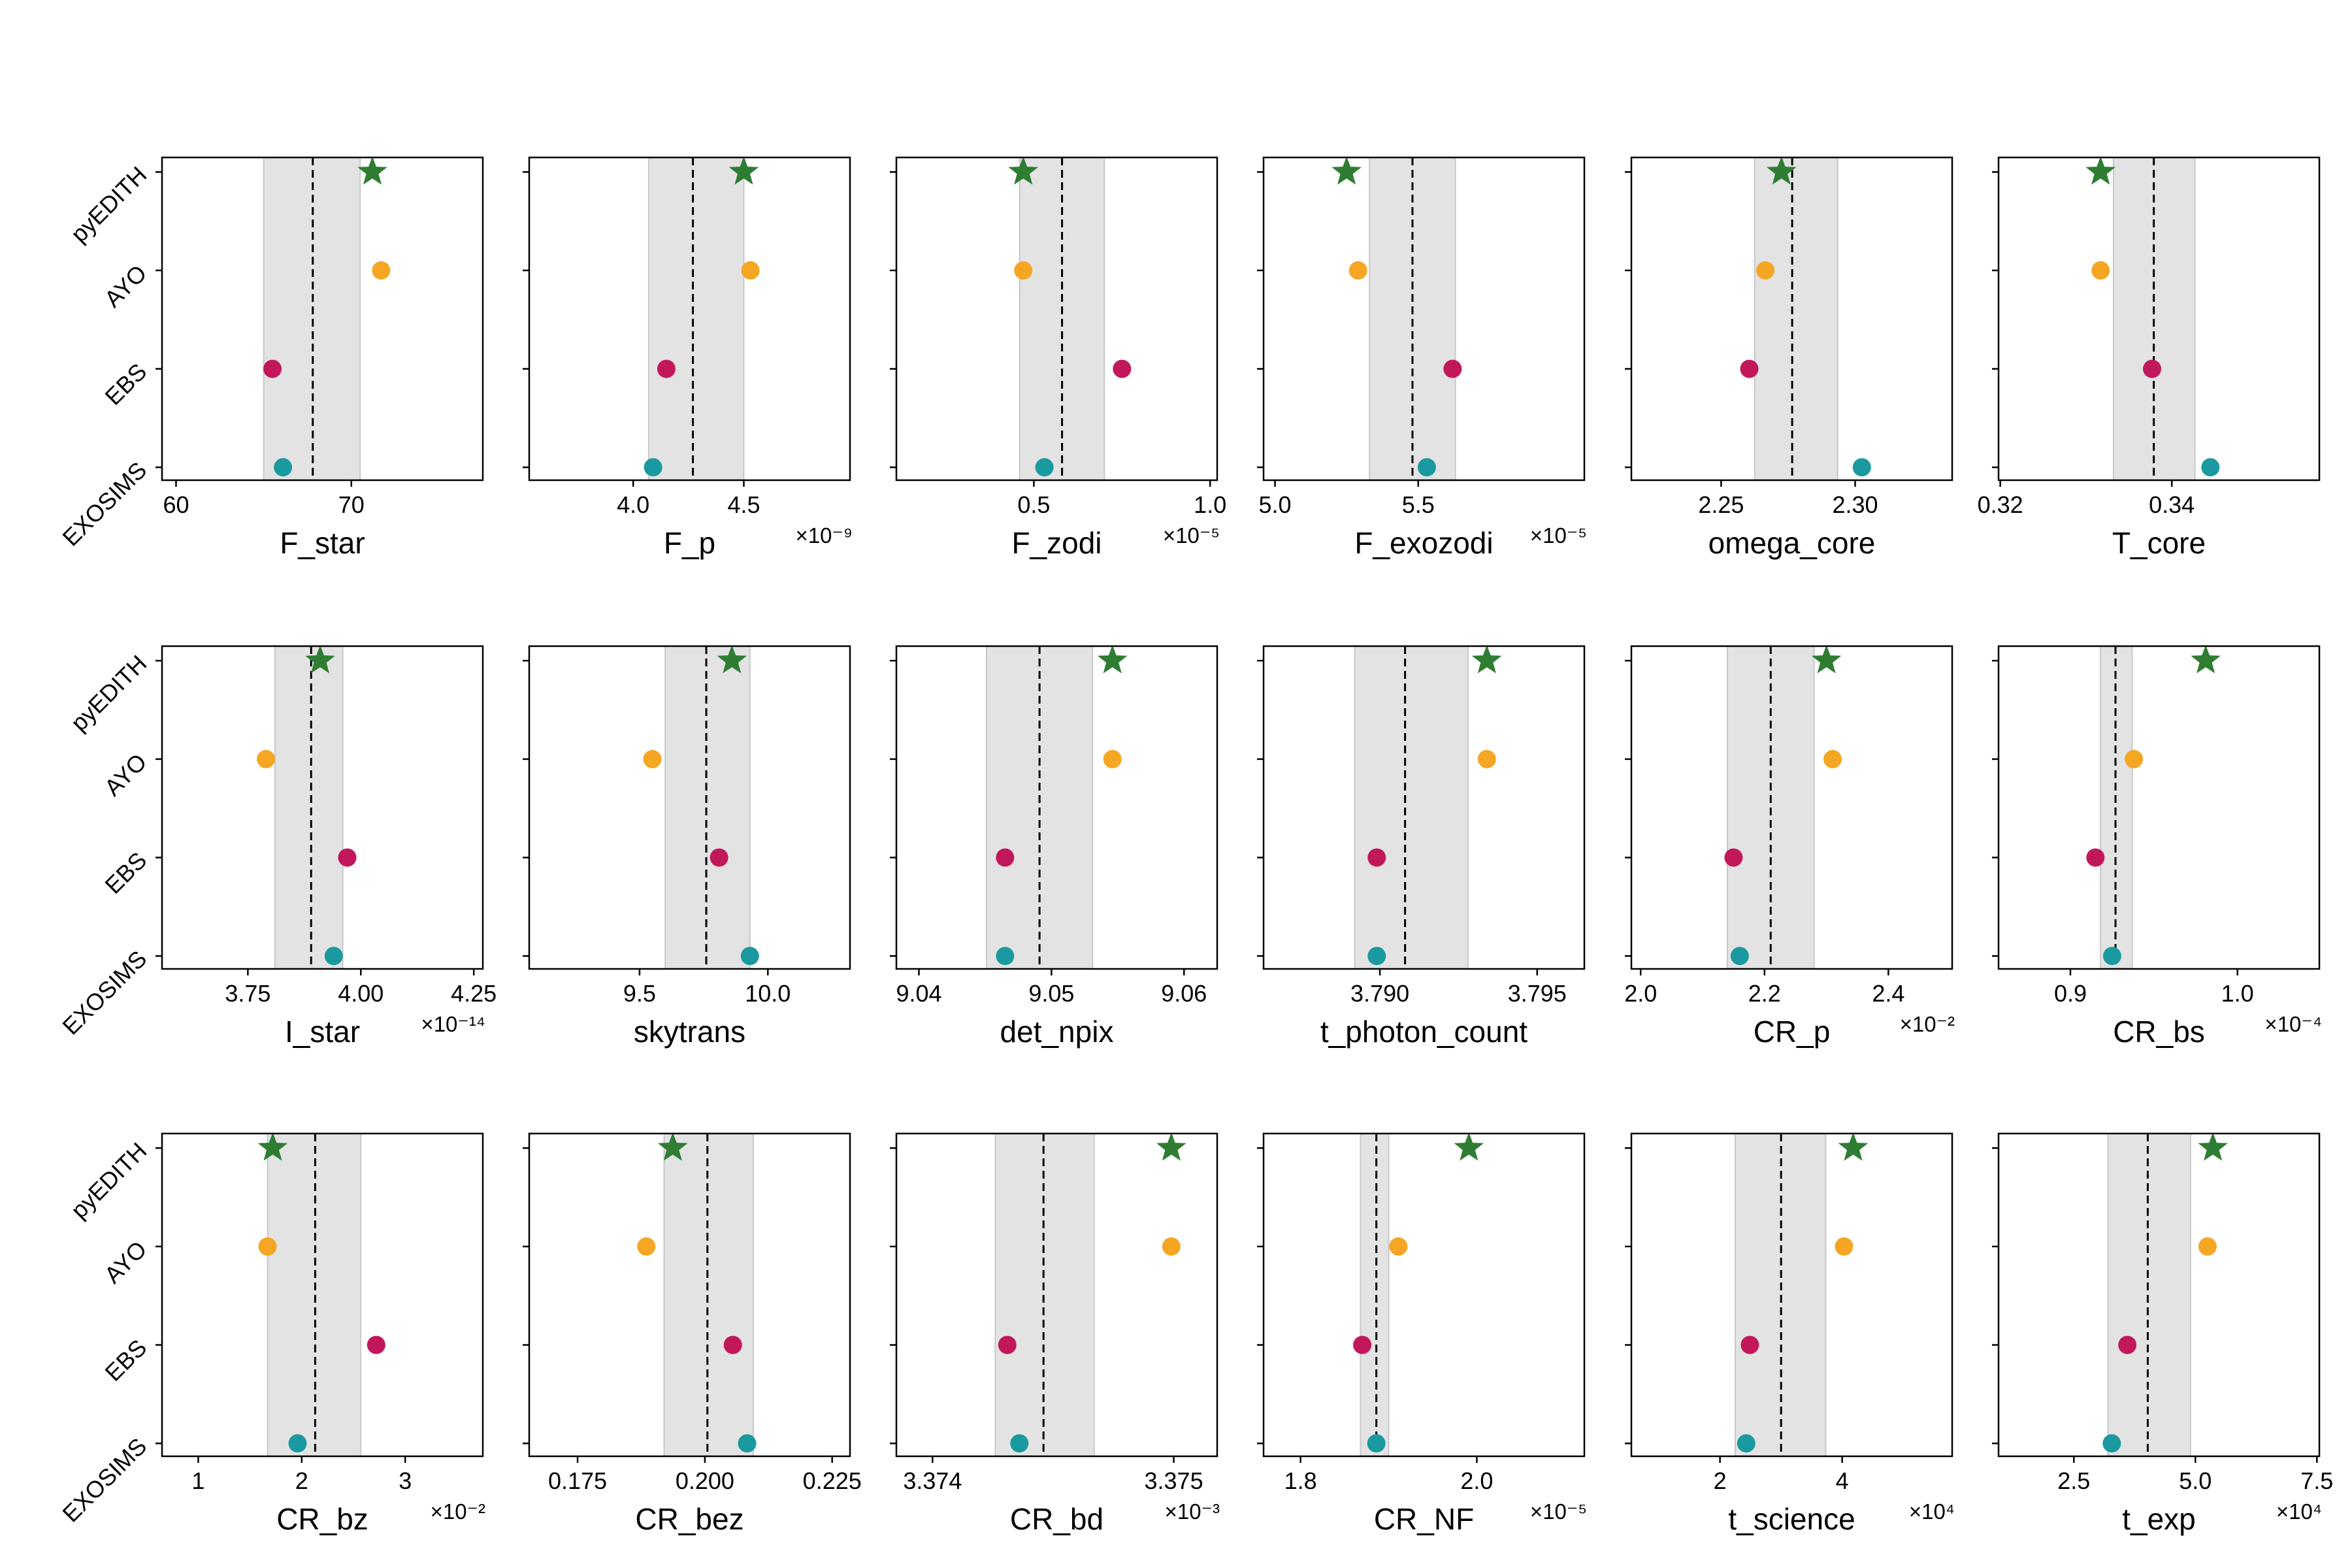 Image resolution: width=2352 pixels, height=1568 pixels. What do you see at coordinates (1640, 993) in the screenshot?
I see `x-tick-label-cr-p: 2.0` at bounding box center [1640, 993].